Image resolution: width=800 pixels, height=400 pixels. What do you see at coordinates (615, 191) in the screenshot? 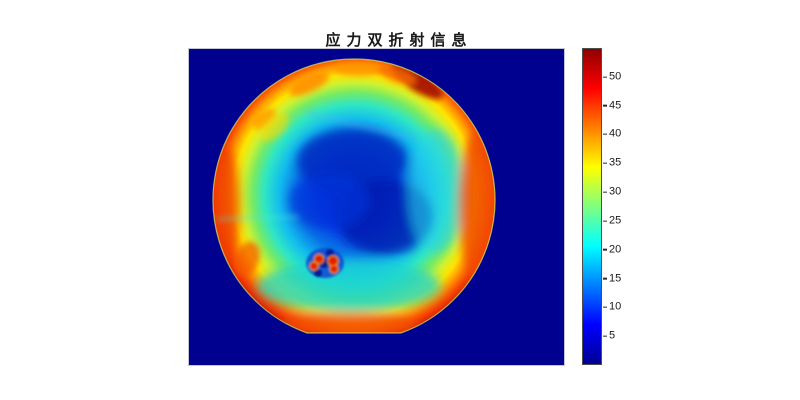
I see `colorbar-tick-label: 30` at bounding box center [615, 191].